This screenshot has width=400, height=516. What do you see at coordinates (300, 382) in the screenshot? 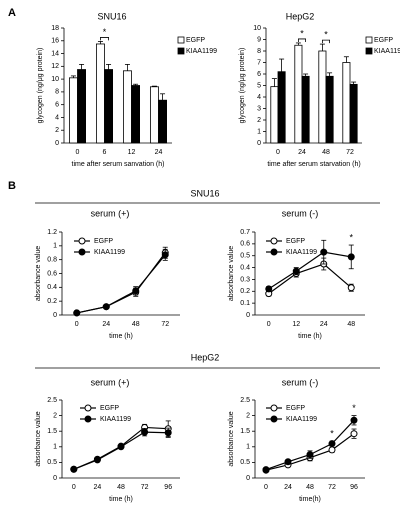
I see `chart-title: serum (-)` at bounding box center [300, 382].